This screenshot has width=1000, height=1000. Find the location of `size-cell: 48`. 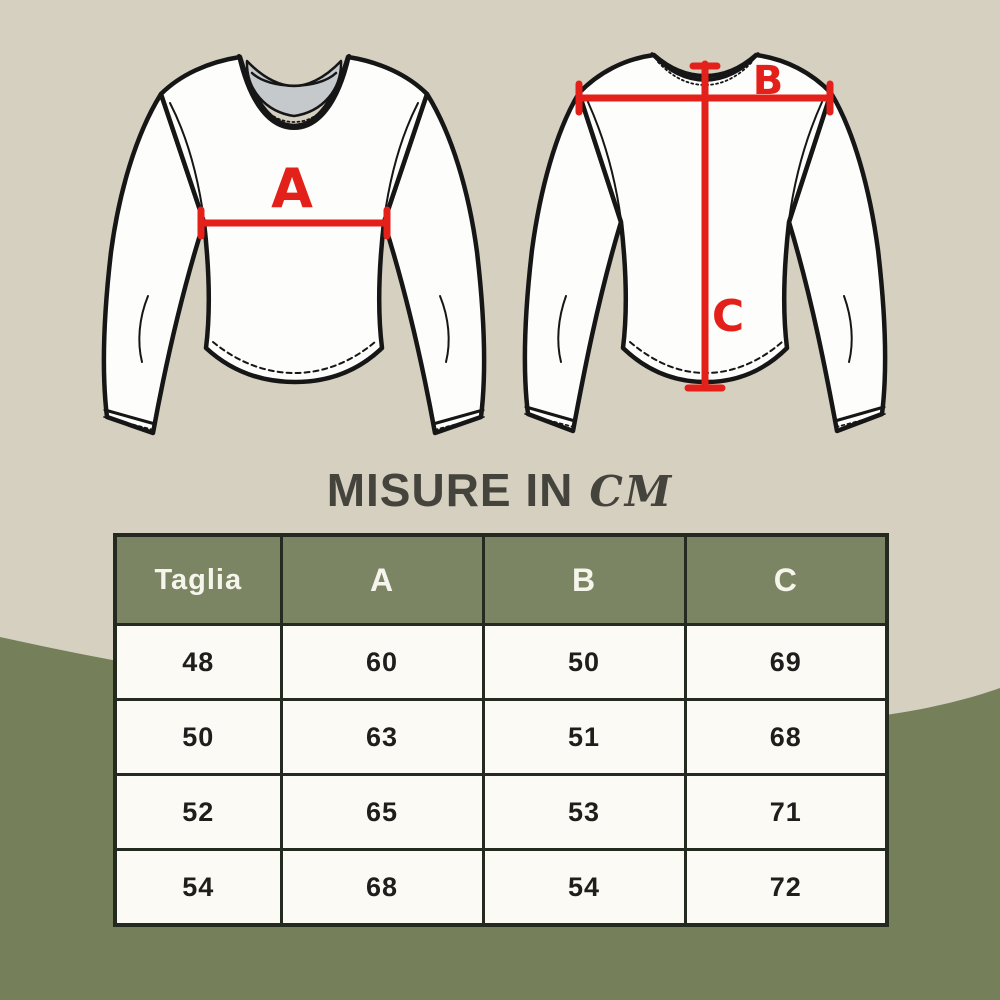

size-cell: 48 is located at coordinates (198, 662).